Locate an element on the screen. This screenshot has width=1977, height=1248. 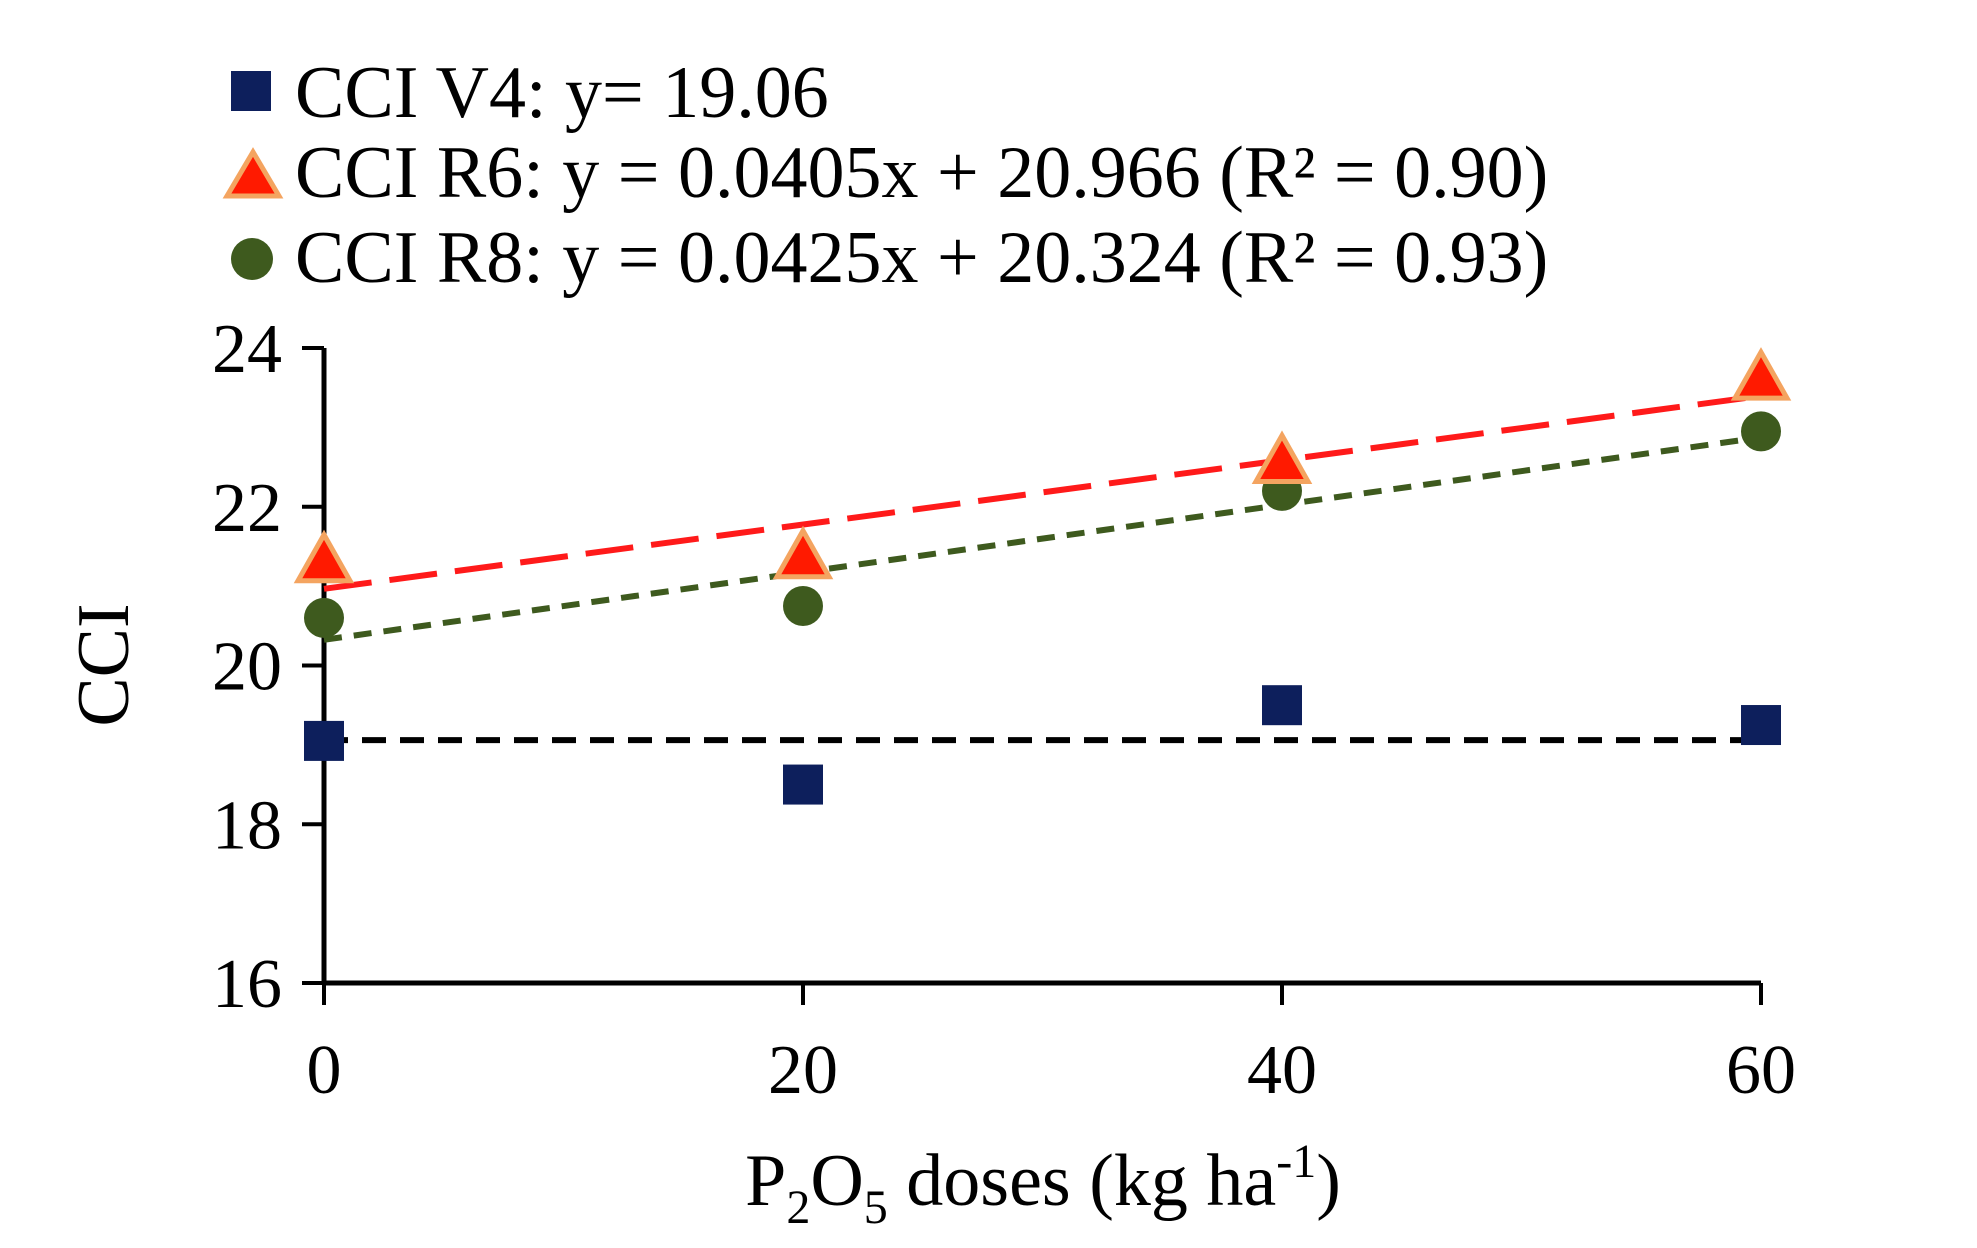
x-tick-label: 60 is located at coordinates (1761, 1070).